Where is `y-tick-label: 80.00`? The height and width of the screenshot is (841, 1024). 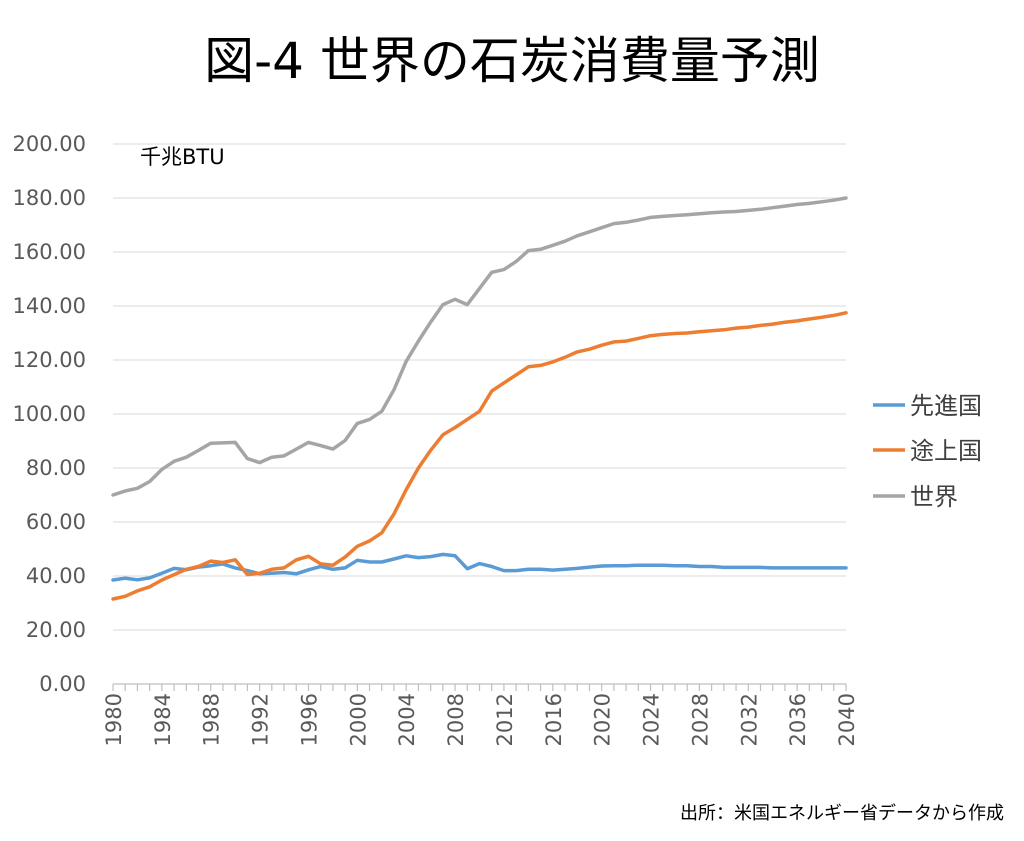 y-tick-label: 80.00 is located at coordinates (56, 468).